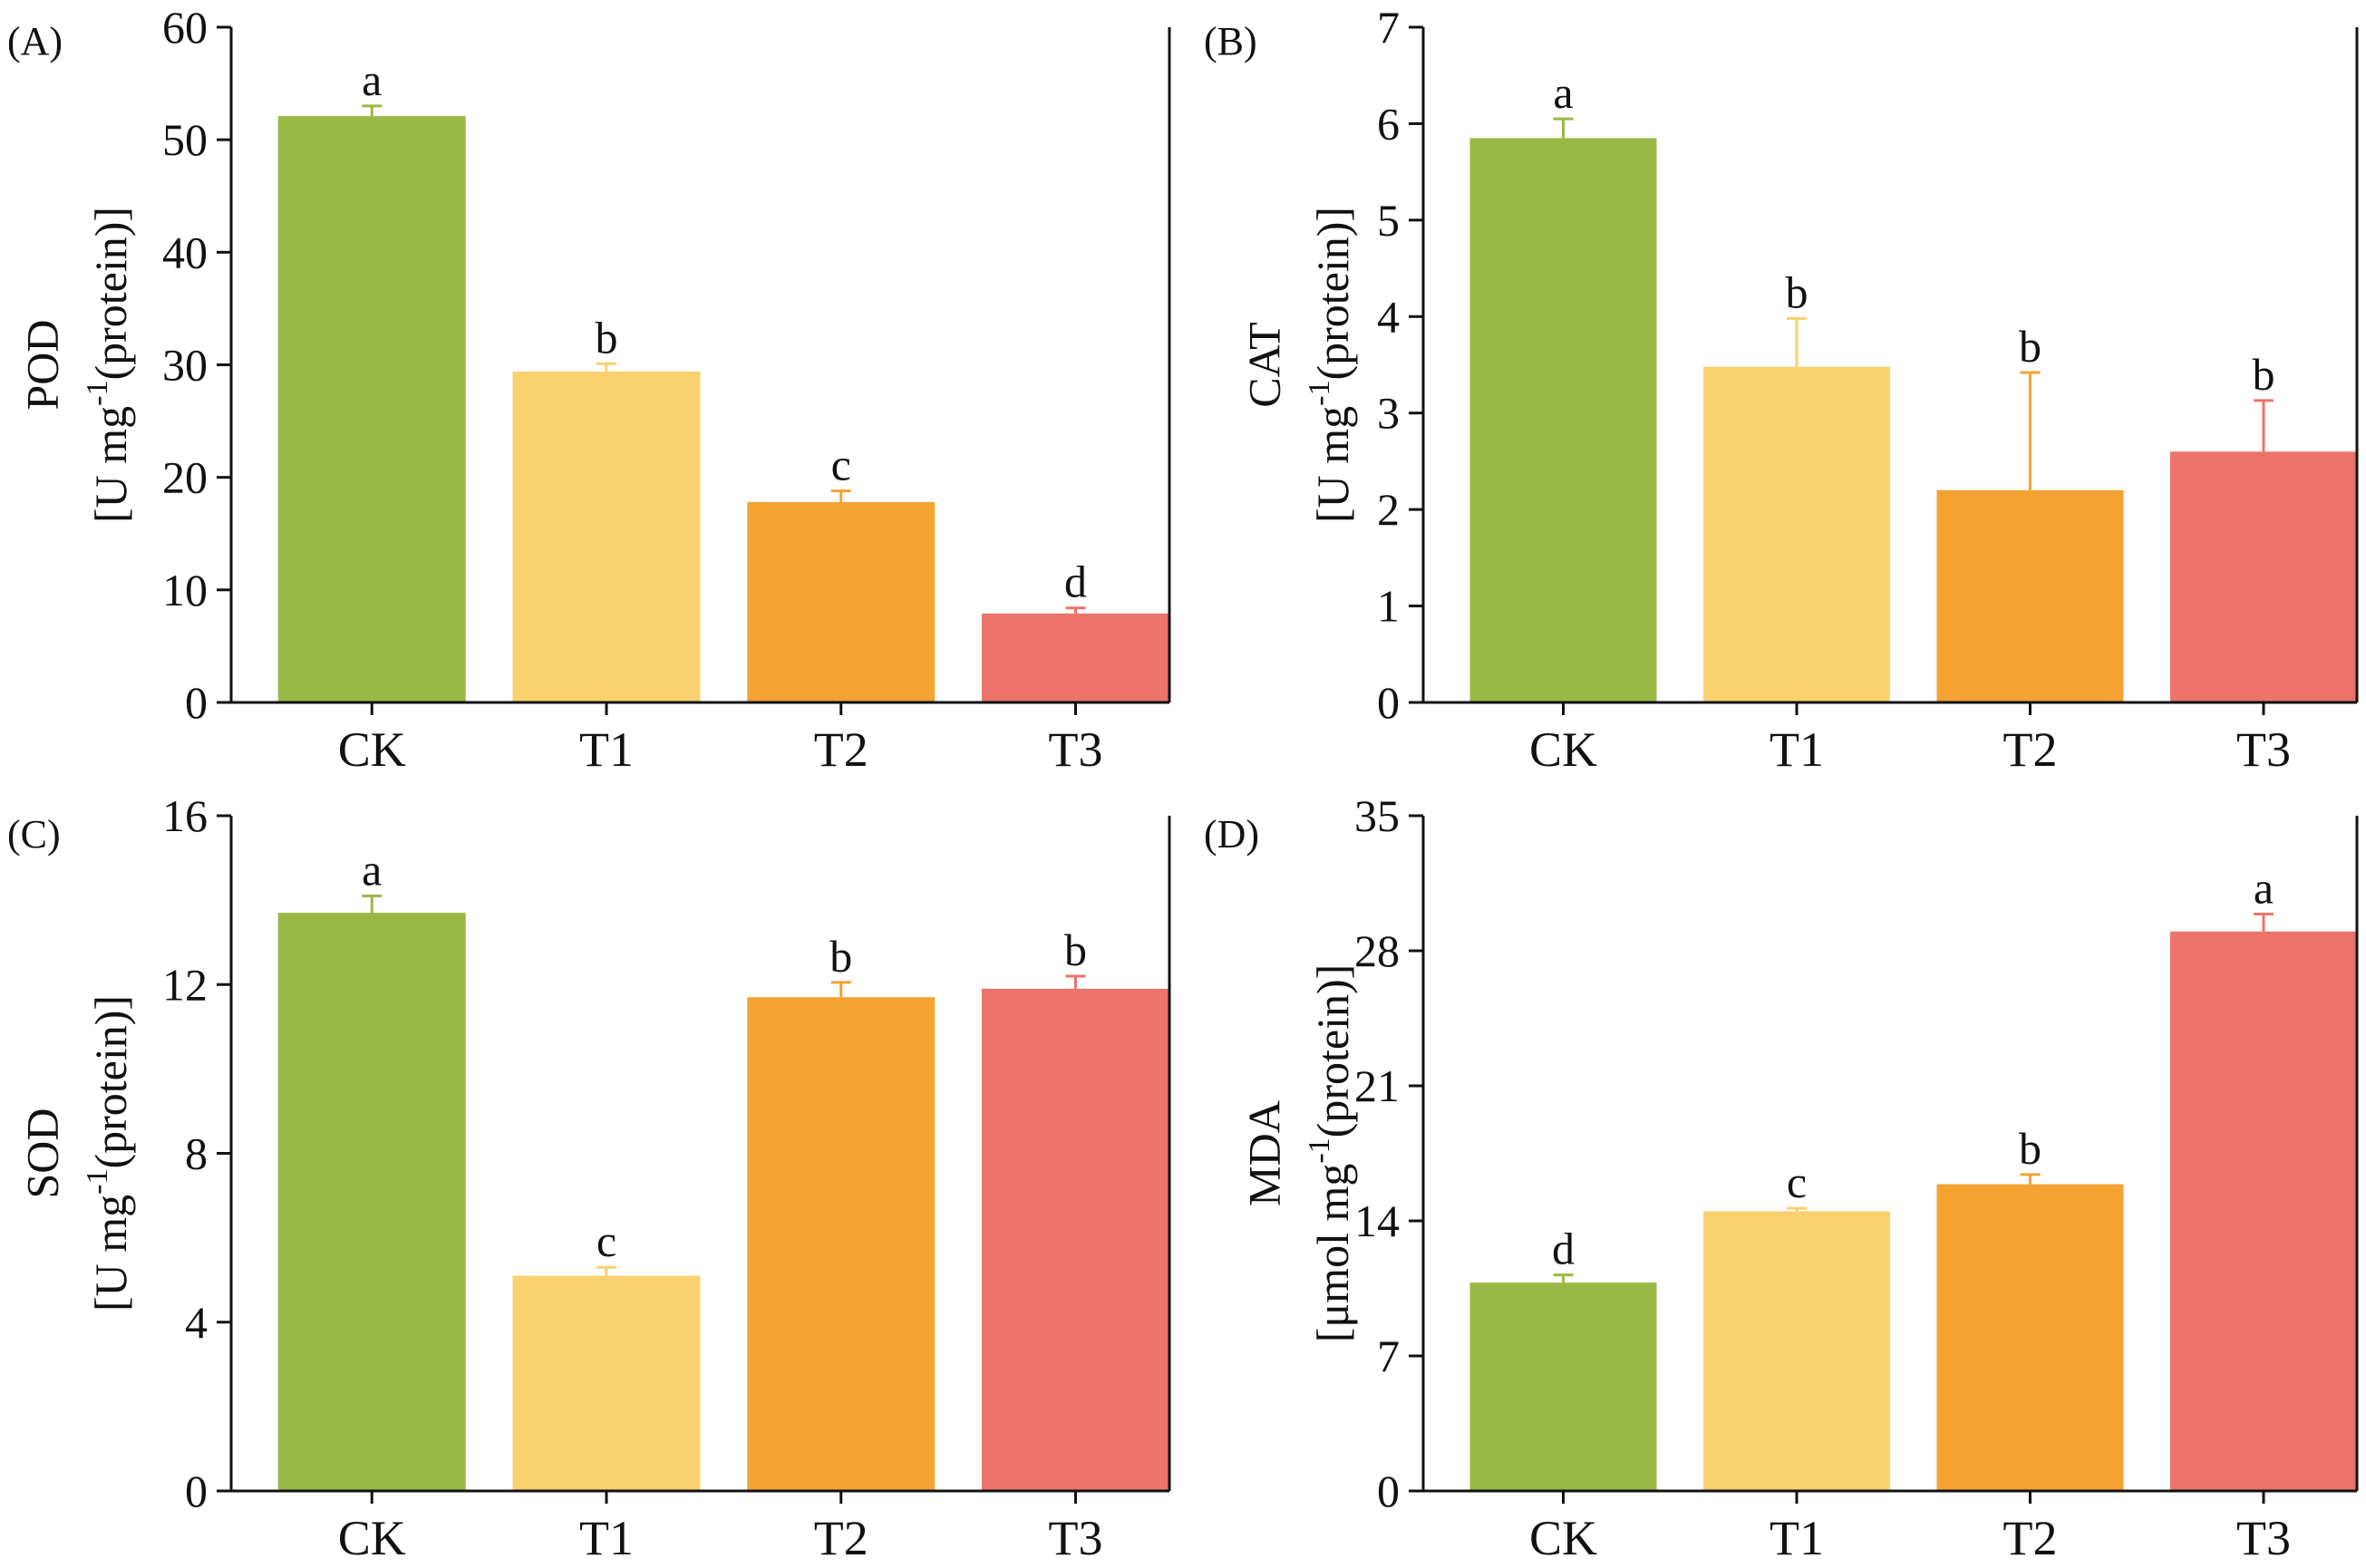 The height and width of the screenshot is (1568, 2366). What do you see at coordinates (185, 984) in the screenshot?
I see `y-tick-label: 12` at bounding box center [185, 984].